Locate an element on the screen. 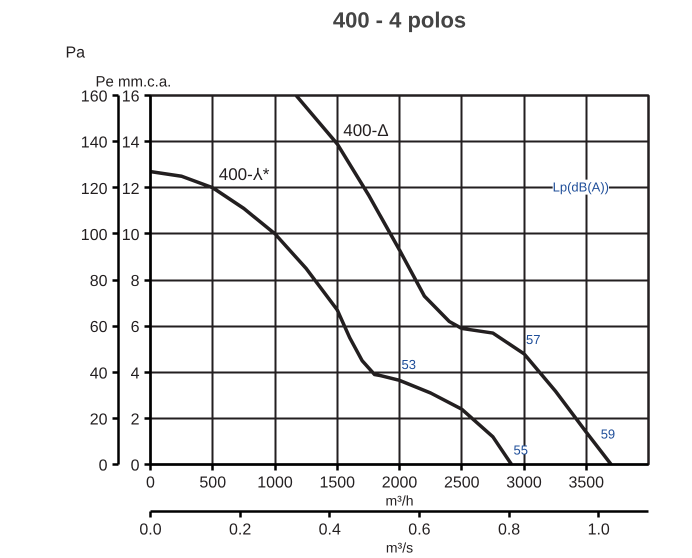  x-tick-label: 500 is located at coordinates (212, 483).